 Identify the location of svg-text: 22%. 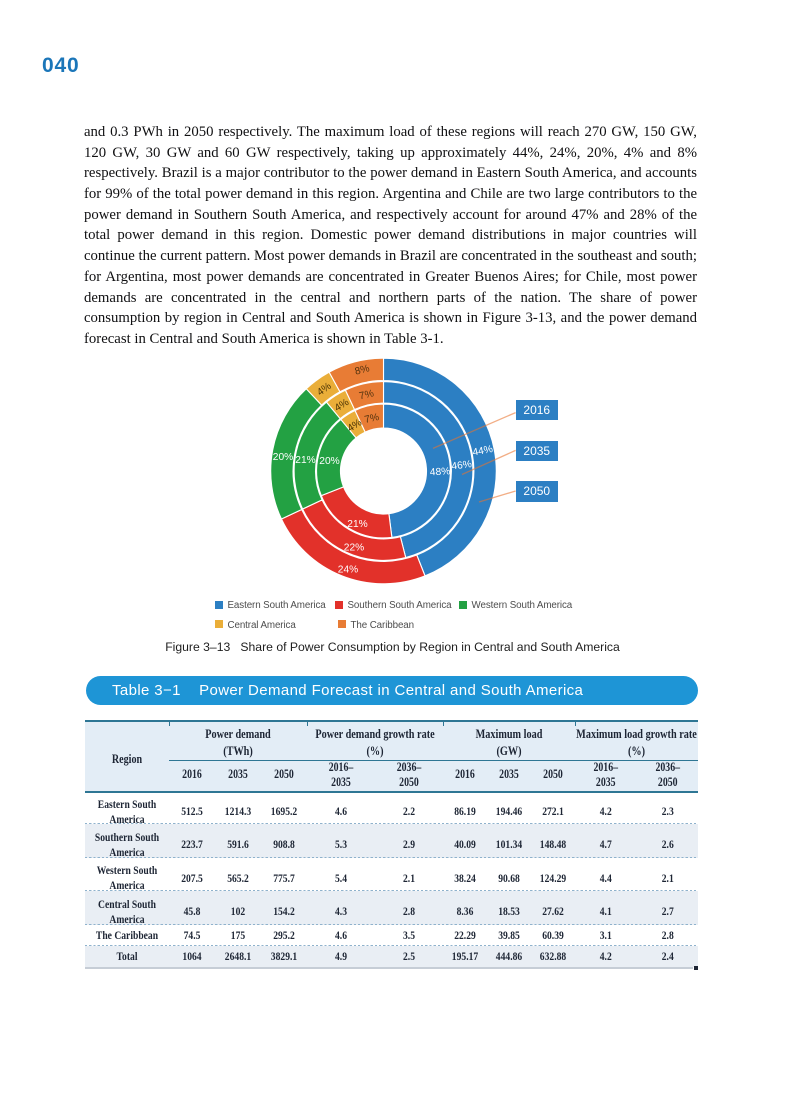
(354, 547).